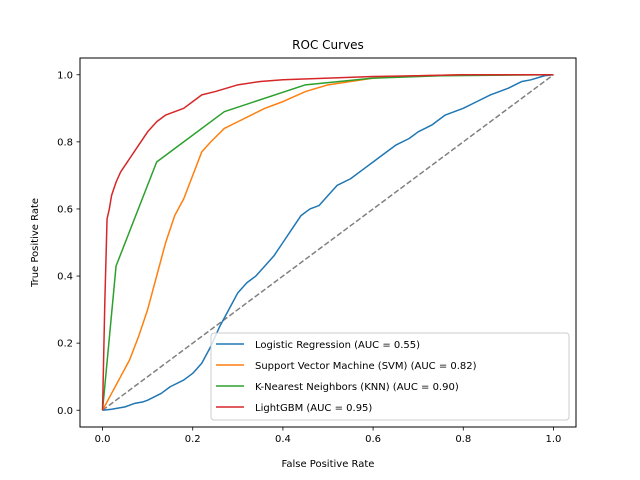 Image resolution: width=640 pixels, height=480 pixels. Describe the element at coordinates (328, 436) in the screenshot. I see `x-axis-ticks: 0.0 0.2 0.4 0.6 0.8 1.0` at that location.